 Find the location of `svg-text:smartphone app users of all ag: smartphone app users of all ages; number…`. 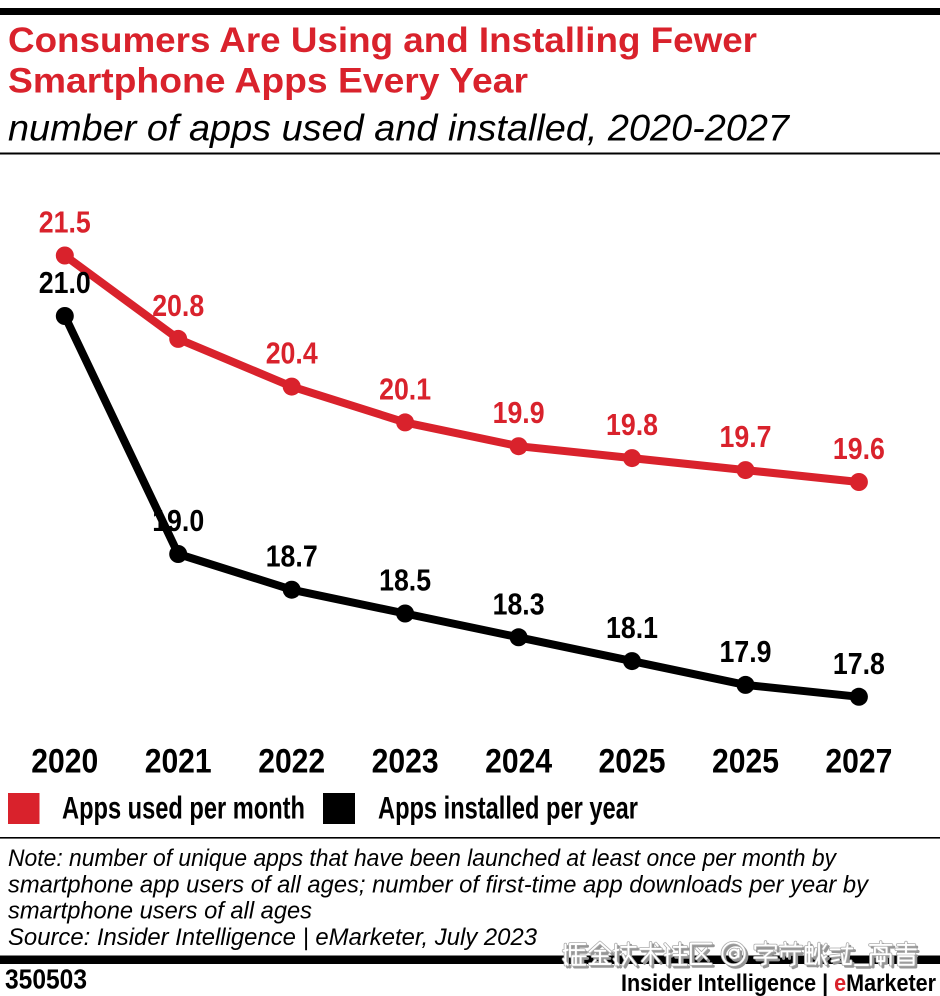

svg-text:smartphone app users of all ag: smartphone app users of all ages; number… is located at coordinates (439, 884).